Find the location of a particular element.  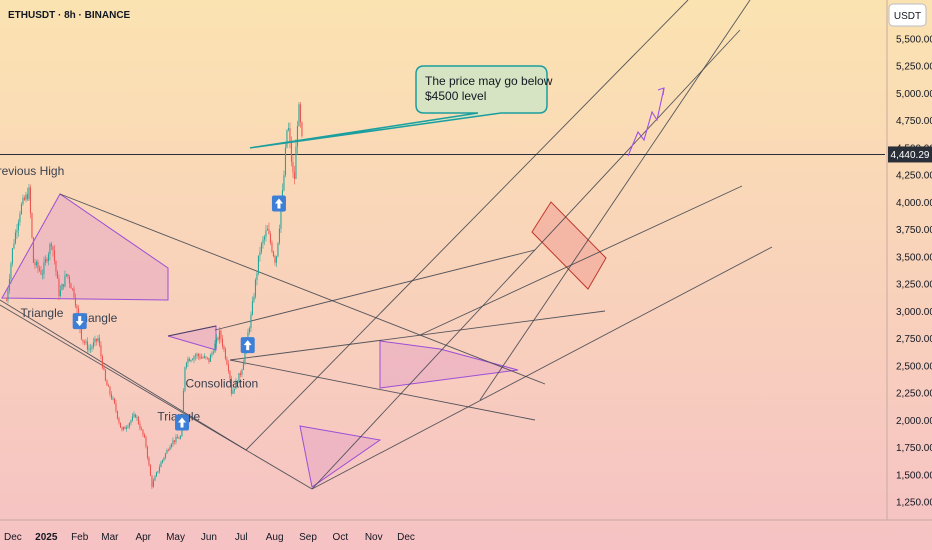

currency-badge-label: USDT is located at coordinates (907, 16).